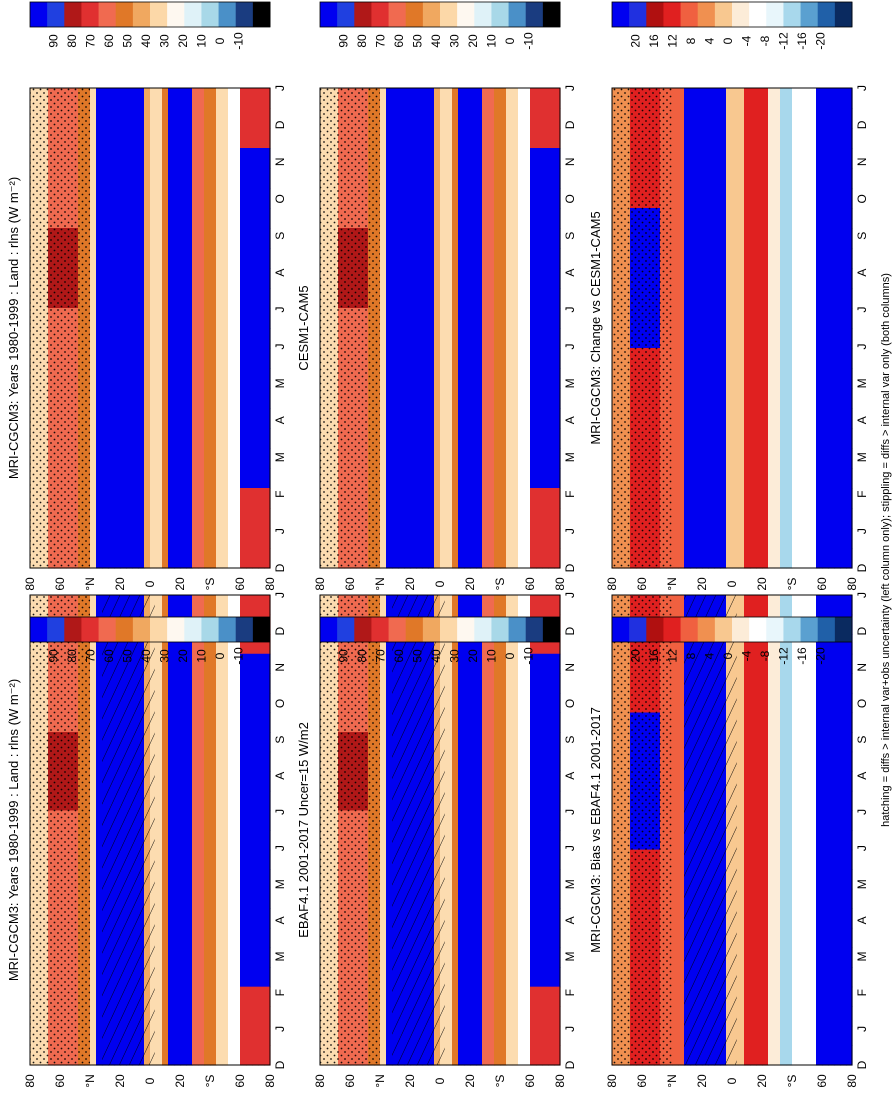 The width and height of the screenshot is (895, 1100). I want to click on colorbar-label: 0, so click(510, 655).